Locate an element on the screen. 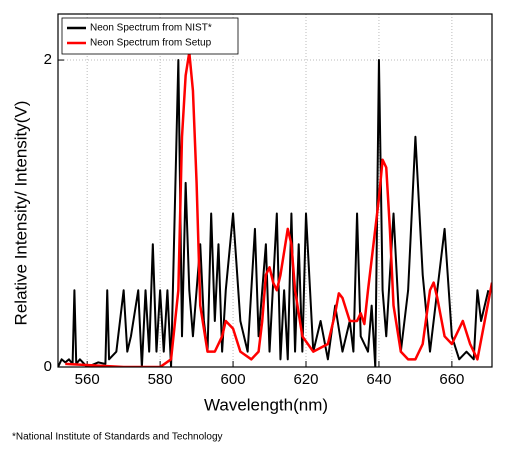 Image resolution: width=506 pixels, height=464 pixels. x-tick-label: 660 is located at coordinates (451, 379).